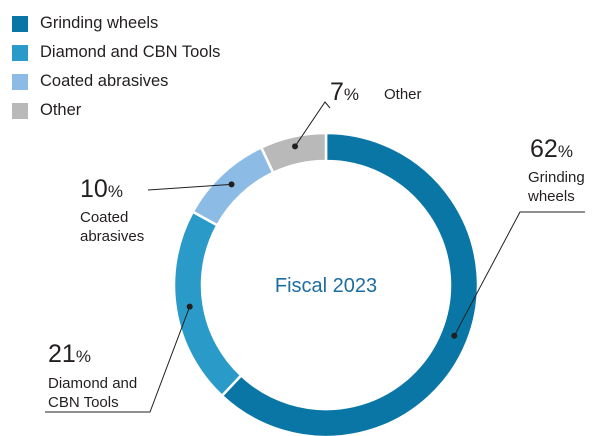 The width and height of the screenshot is (595, 436). I want to click on legend-item-diamond-cbn-tools: Diamond and CBN Tools, so click(116, 52).